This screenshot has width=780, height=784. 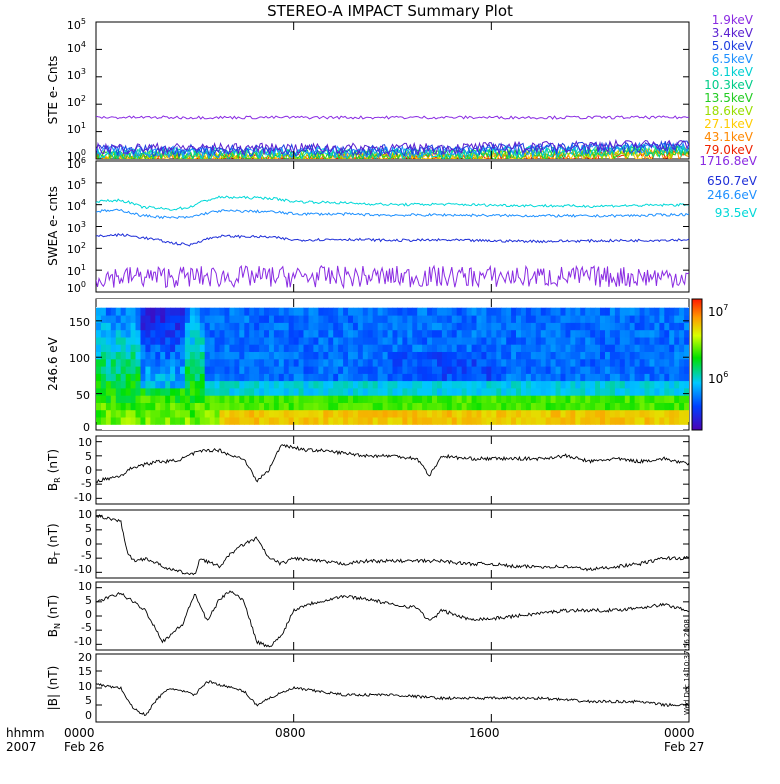 I want to click on date-end-label: Feb 27, so click(x=684, y=747).